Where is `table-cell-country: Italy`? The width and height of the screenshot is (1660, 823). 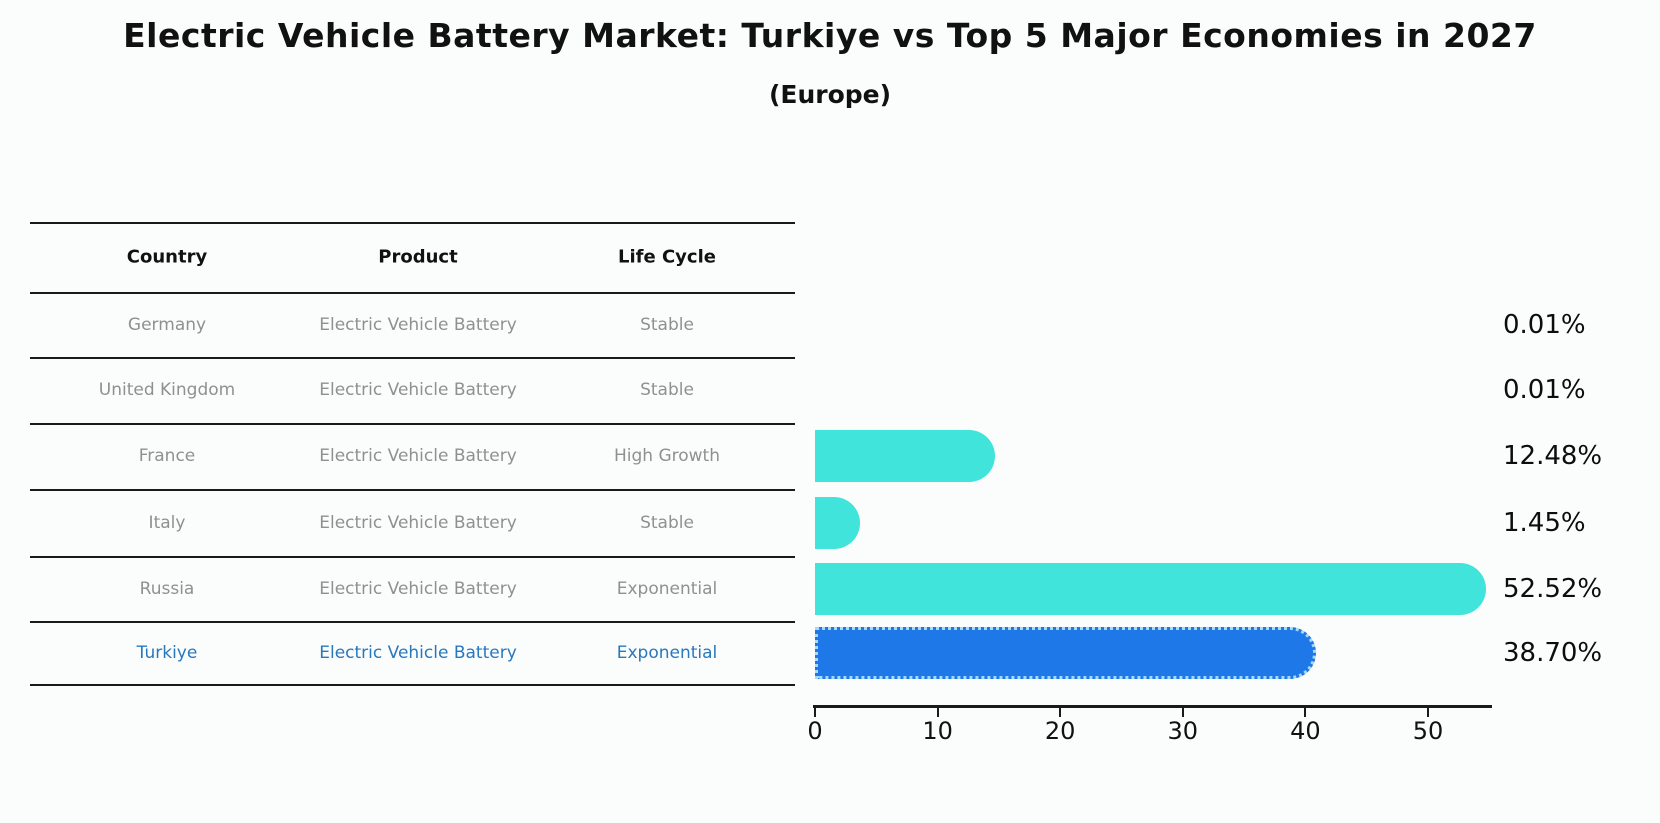
table-cell-country: Italy is located at coordinates (167, 522).